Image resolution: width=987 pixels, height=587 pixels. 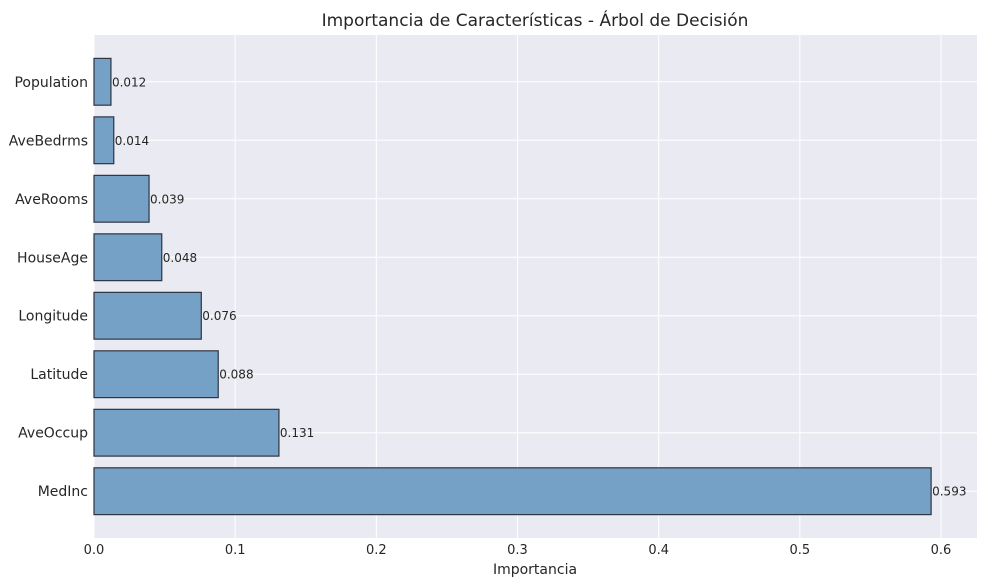 I want to click on y-tick-label: Population, so click(x=51, y=83).